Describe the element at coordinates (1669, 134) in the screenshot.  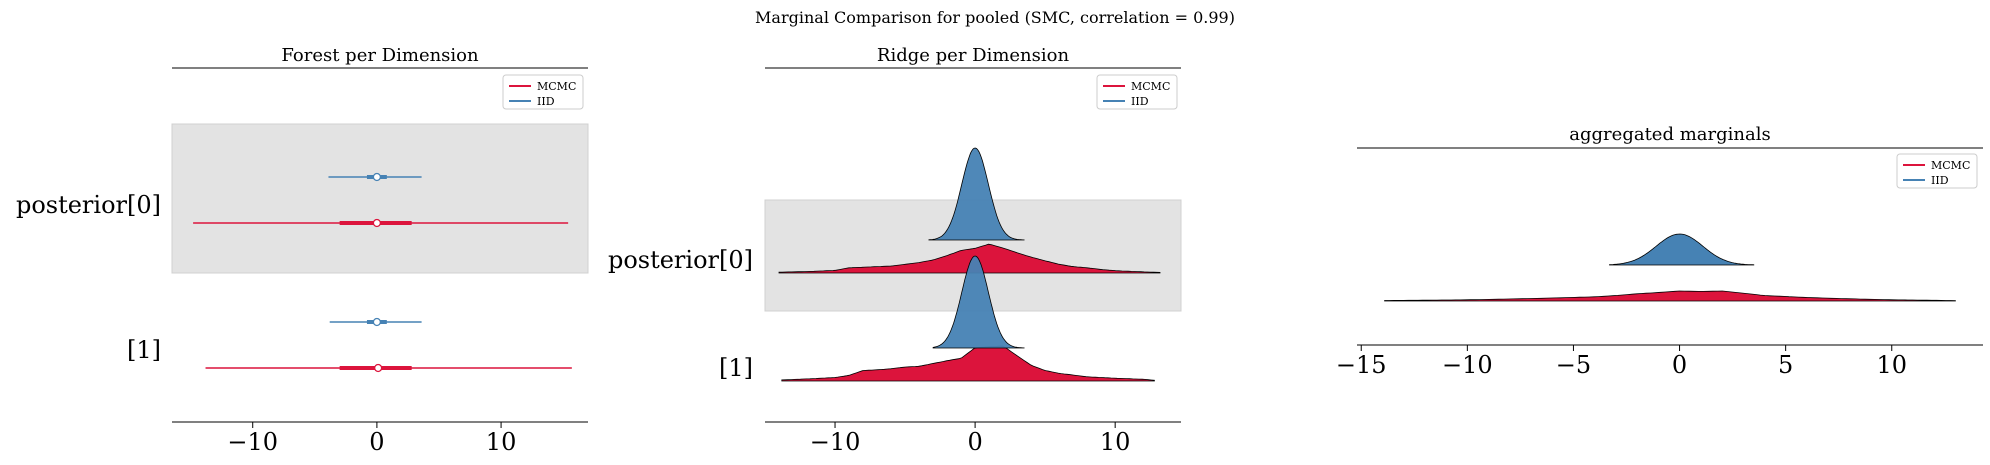
I see `panel-title: aggregated marginals` at that location.